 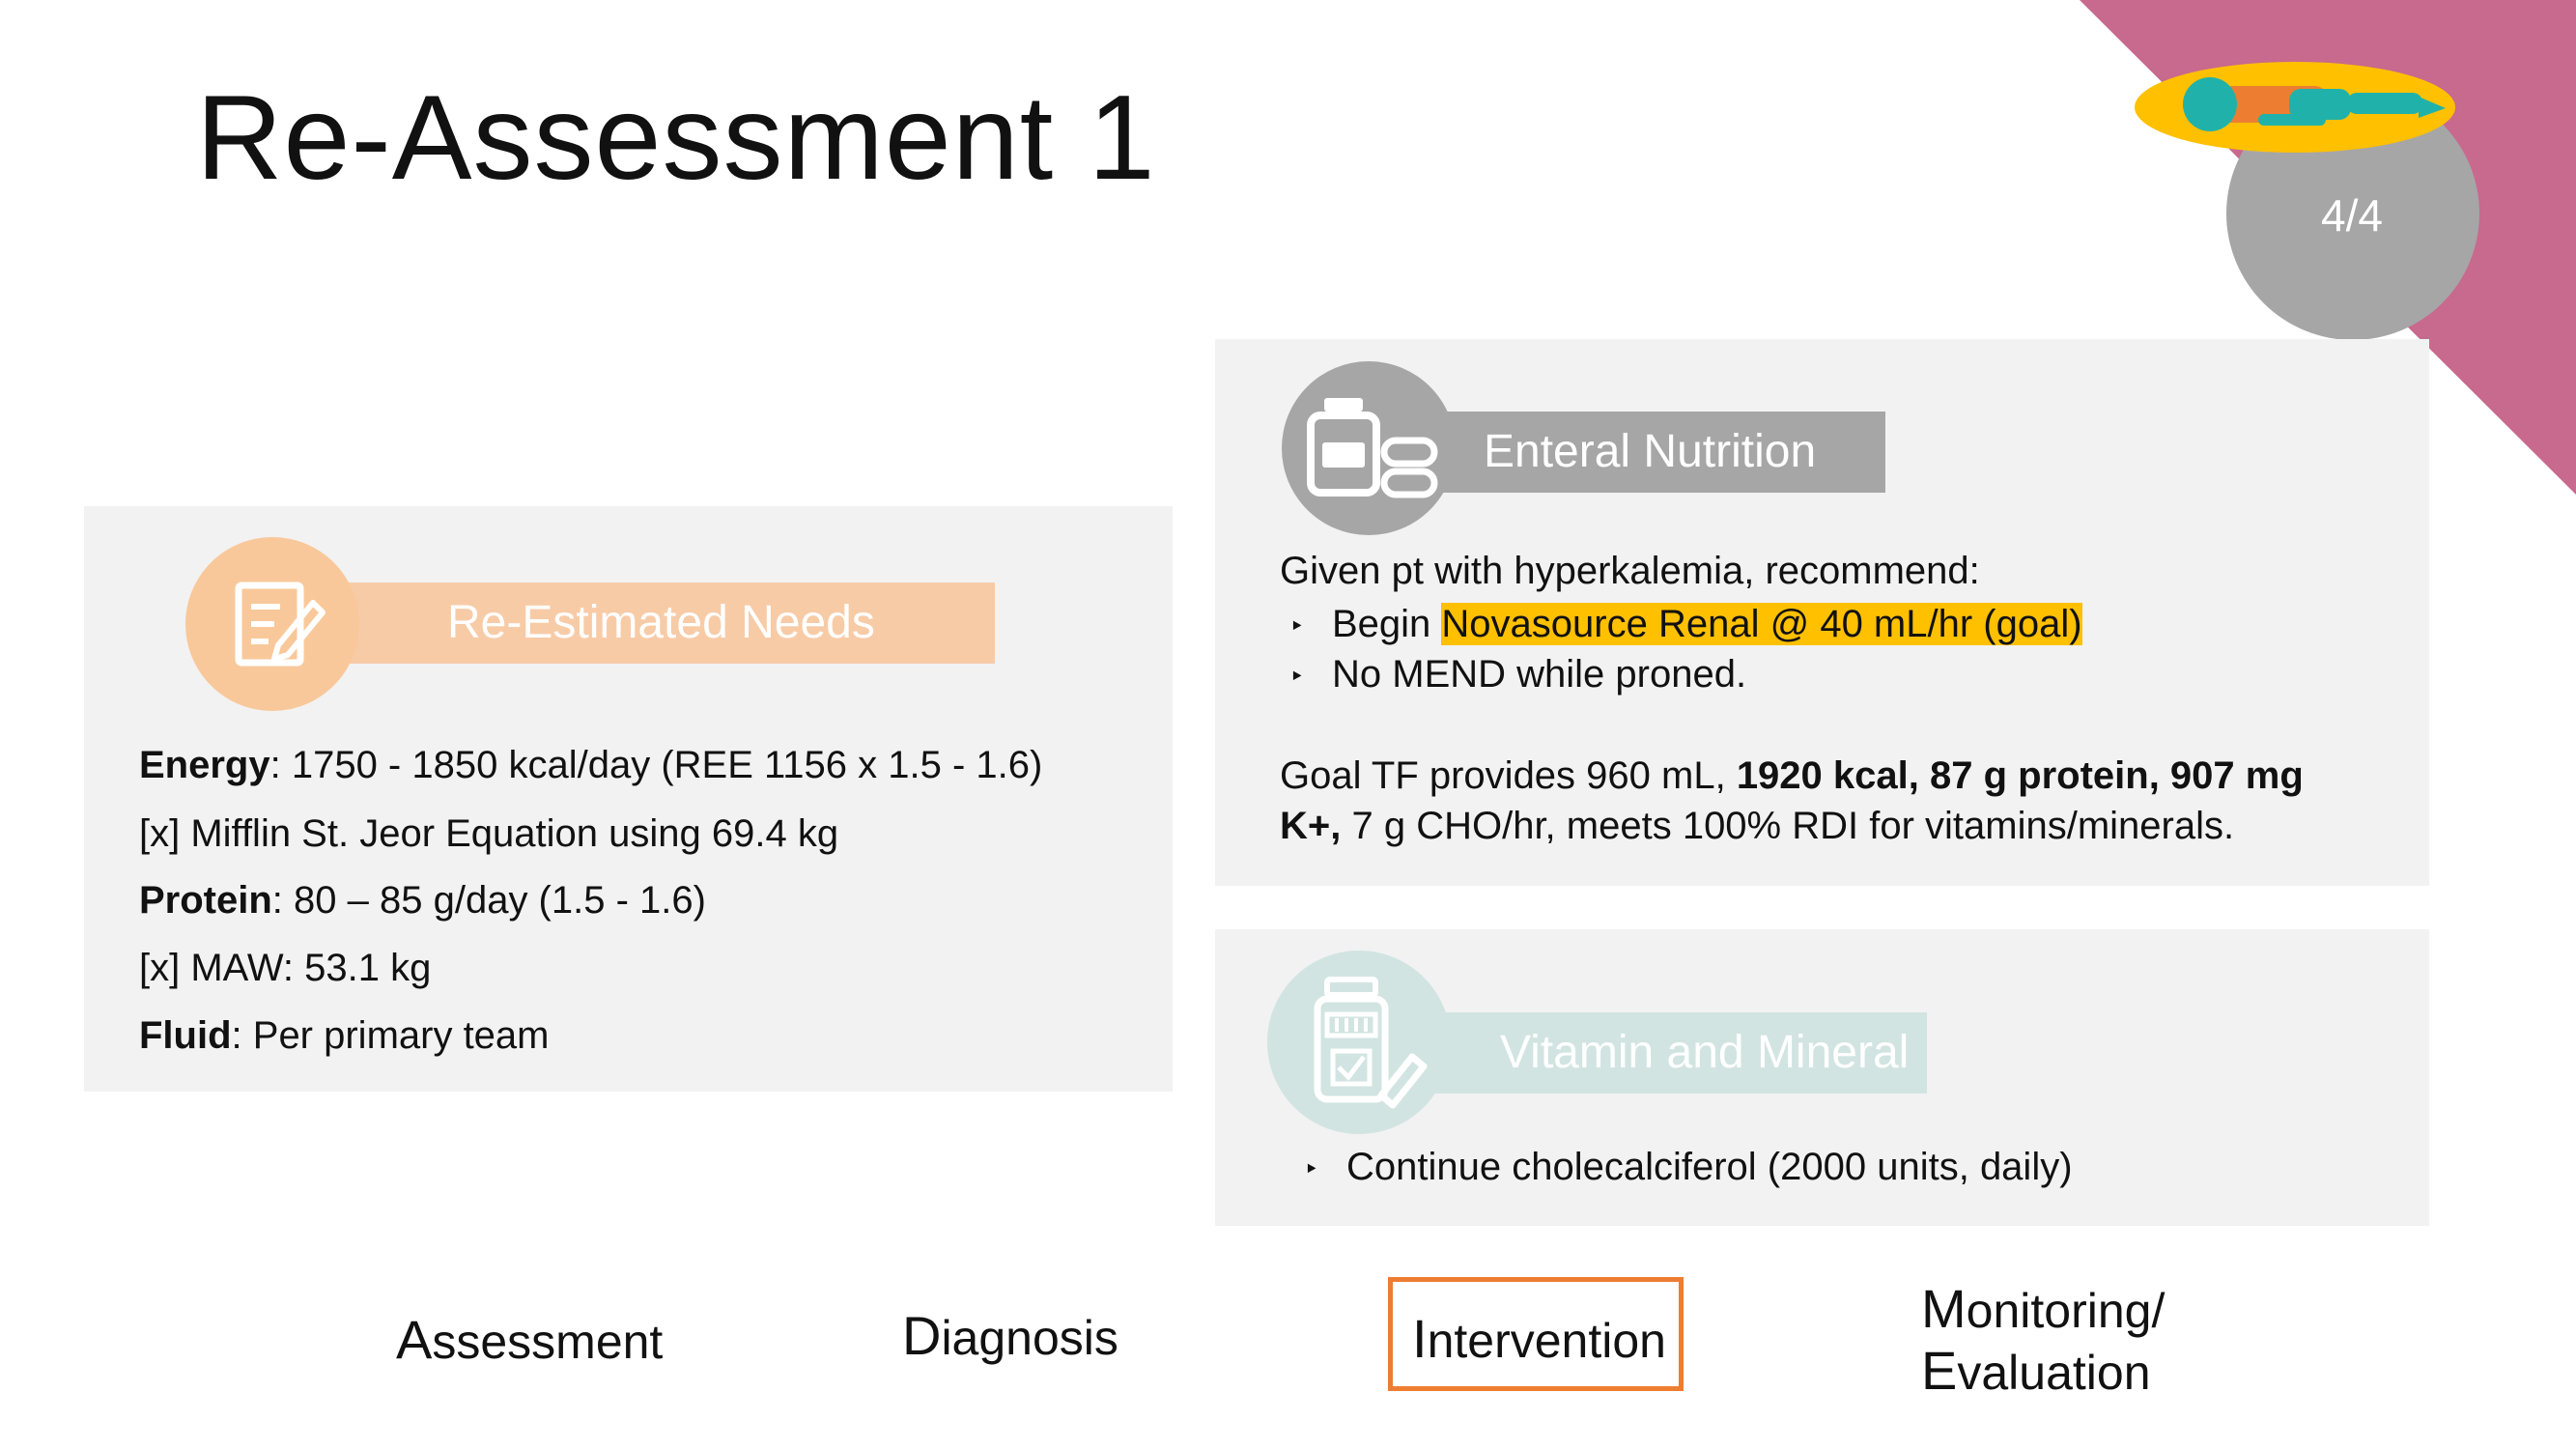 What do you see at coordinates (1311, 826) in the screenshot?
I see `goal-line-2-bold: K+,` at bounding box center [1311, 826].